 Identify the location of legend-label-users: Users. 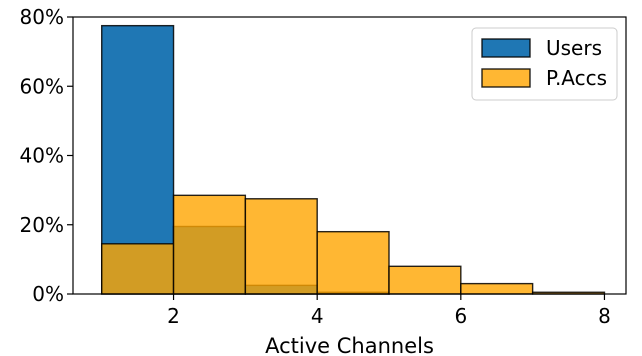
(574, 48).